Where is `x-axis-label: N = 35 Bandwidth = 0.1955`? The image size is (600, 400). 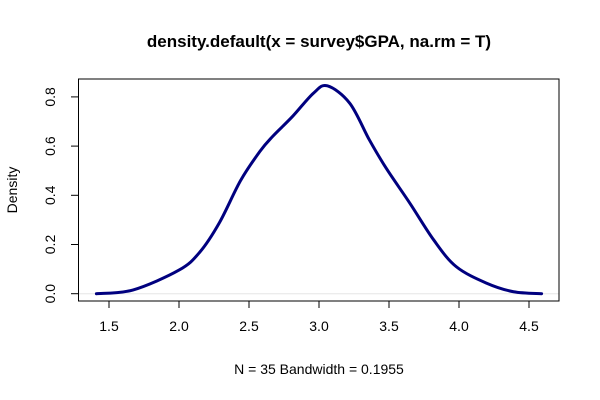 x-axis-label: N = 35 Bandwidth = 0.1955 is located at coordinates (319, 369).